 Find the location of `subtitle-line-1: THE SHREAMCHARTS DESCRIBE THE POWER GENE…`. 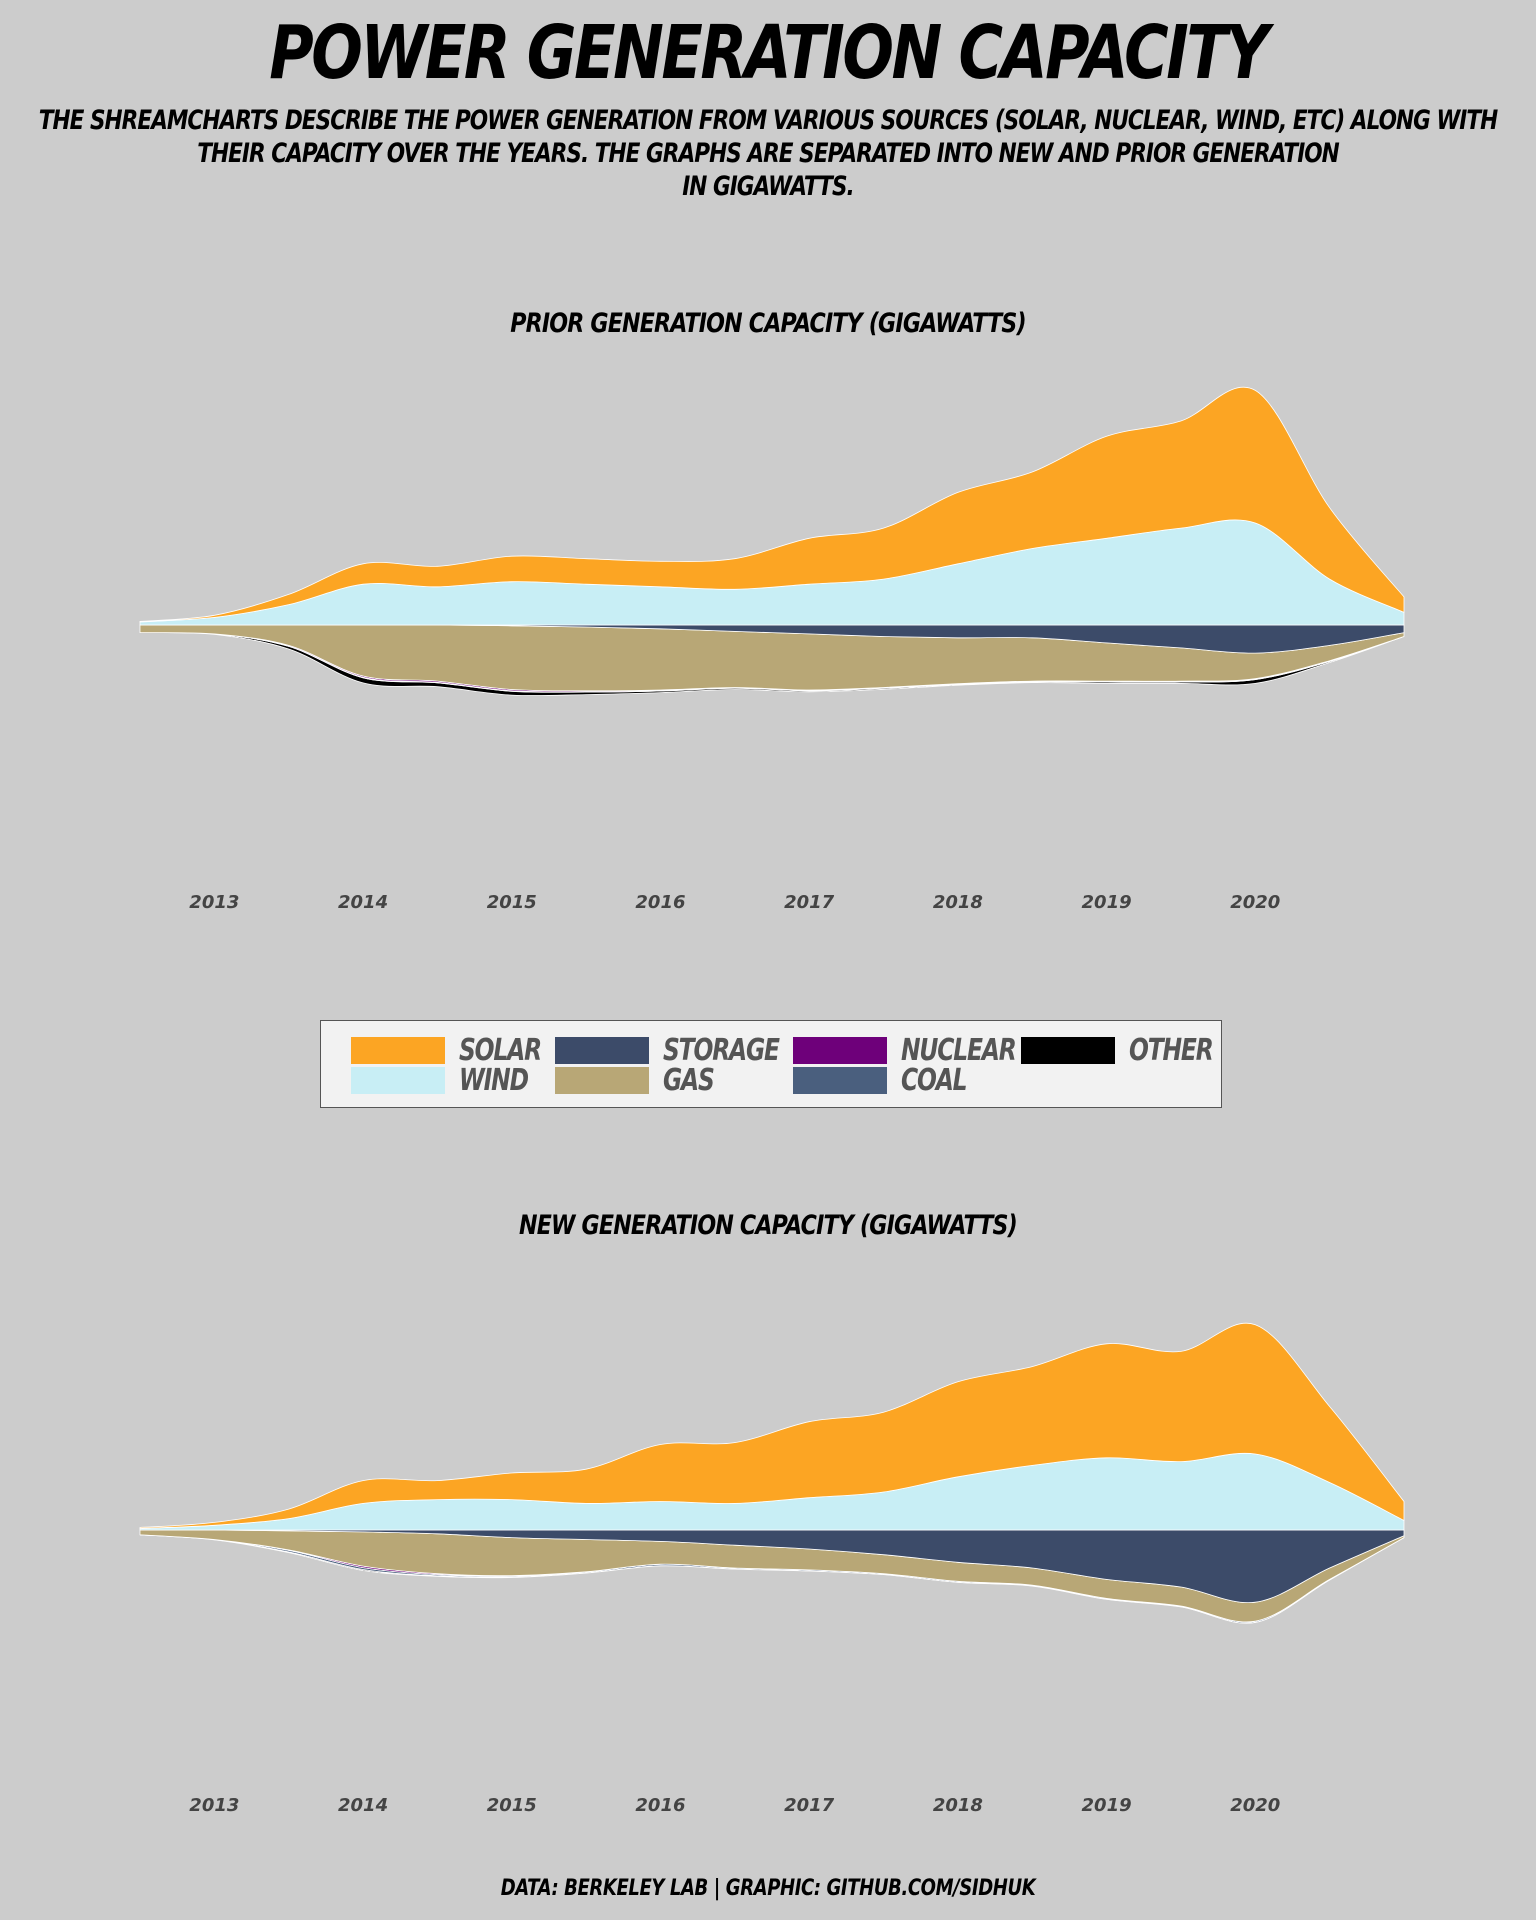

subtitle-line-1: THE SHREAMCHARTS DESCRIBE THE POWER GENE… is located at coordinates (768, 120).